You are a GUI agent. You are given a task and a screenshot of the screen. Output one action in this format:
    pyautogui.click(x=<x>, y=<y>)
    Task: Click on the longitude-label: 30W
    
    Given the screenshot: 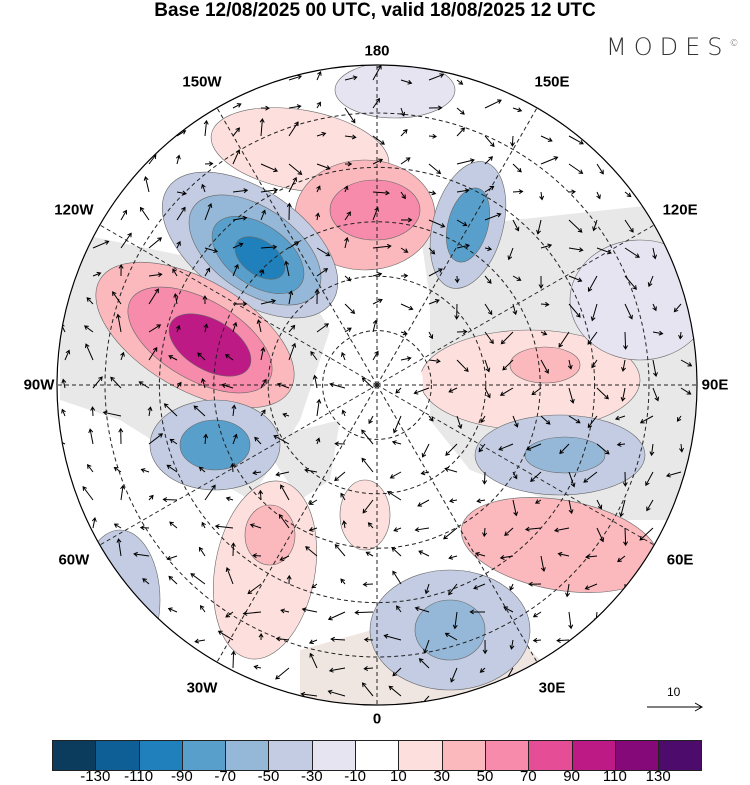 What is the action you would take?
    pyautogui.click(x=202, y=688)
    